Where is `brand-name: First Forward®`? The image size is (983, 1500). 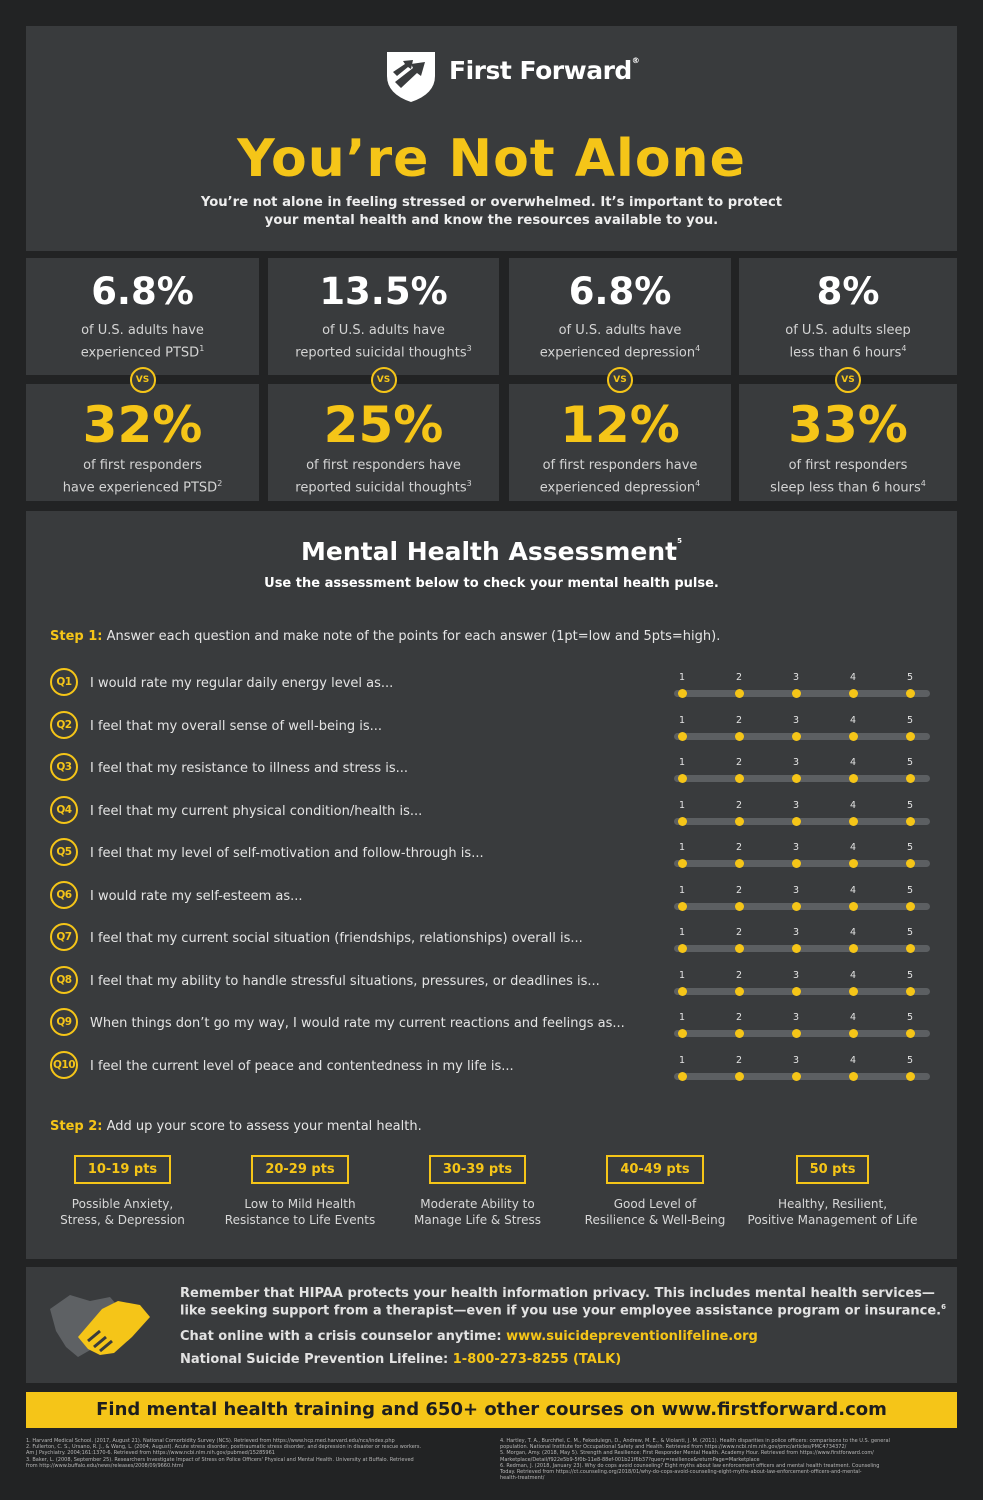 brand-name: First Forward® is located at coordinates (544, 70).